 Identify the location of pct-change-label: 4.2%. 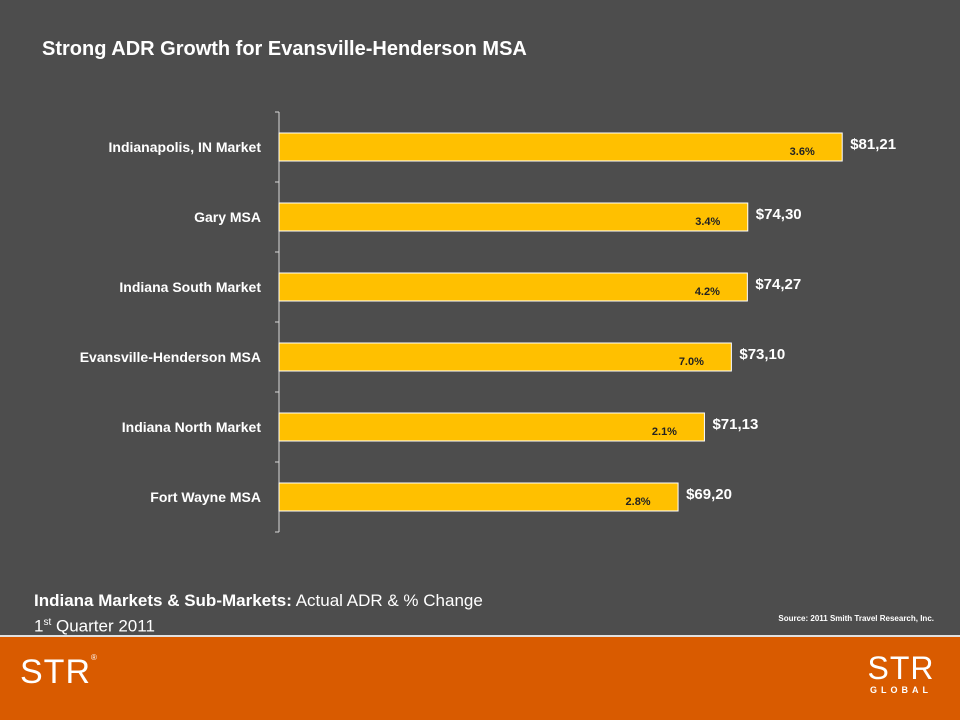
(707, 292).